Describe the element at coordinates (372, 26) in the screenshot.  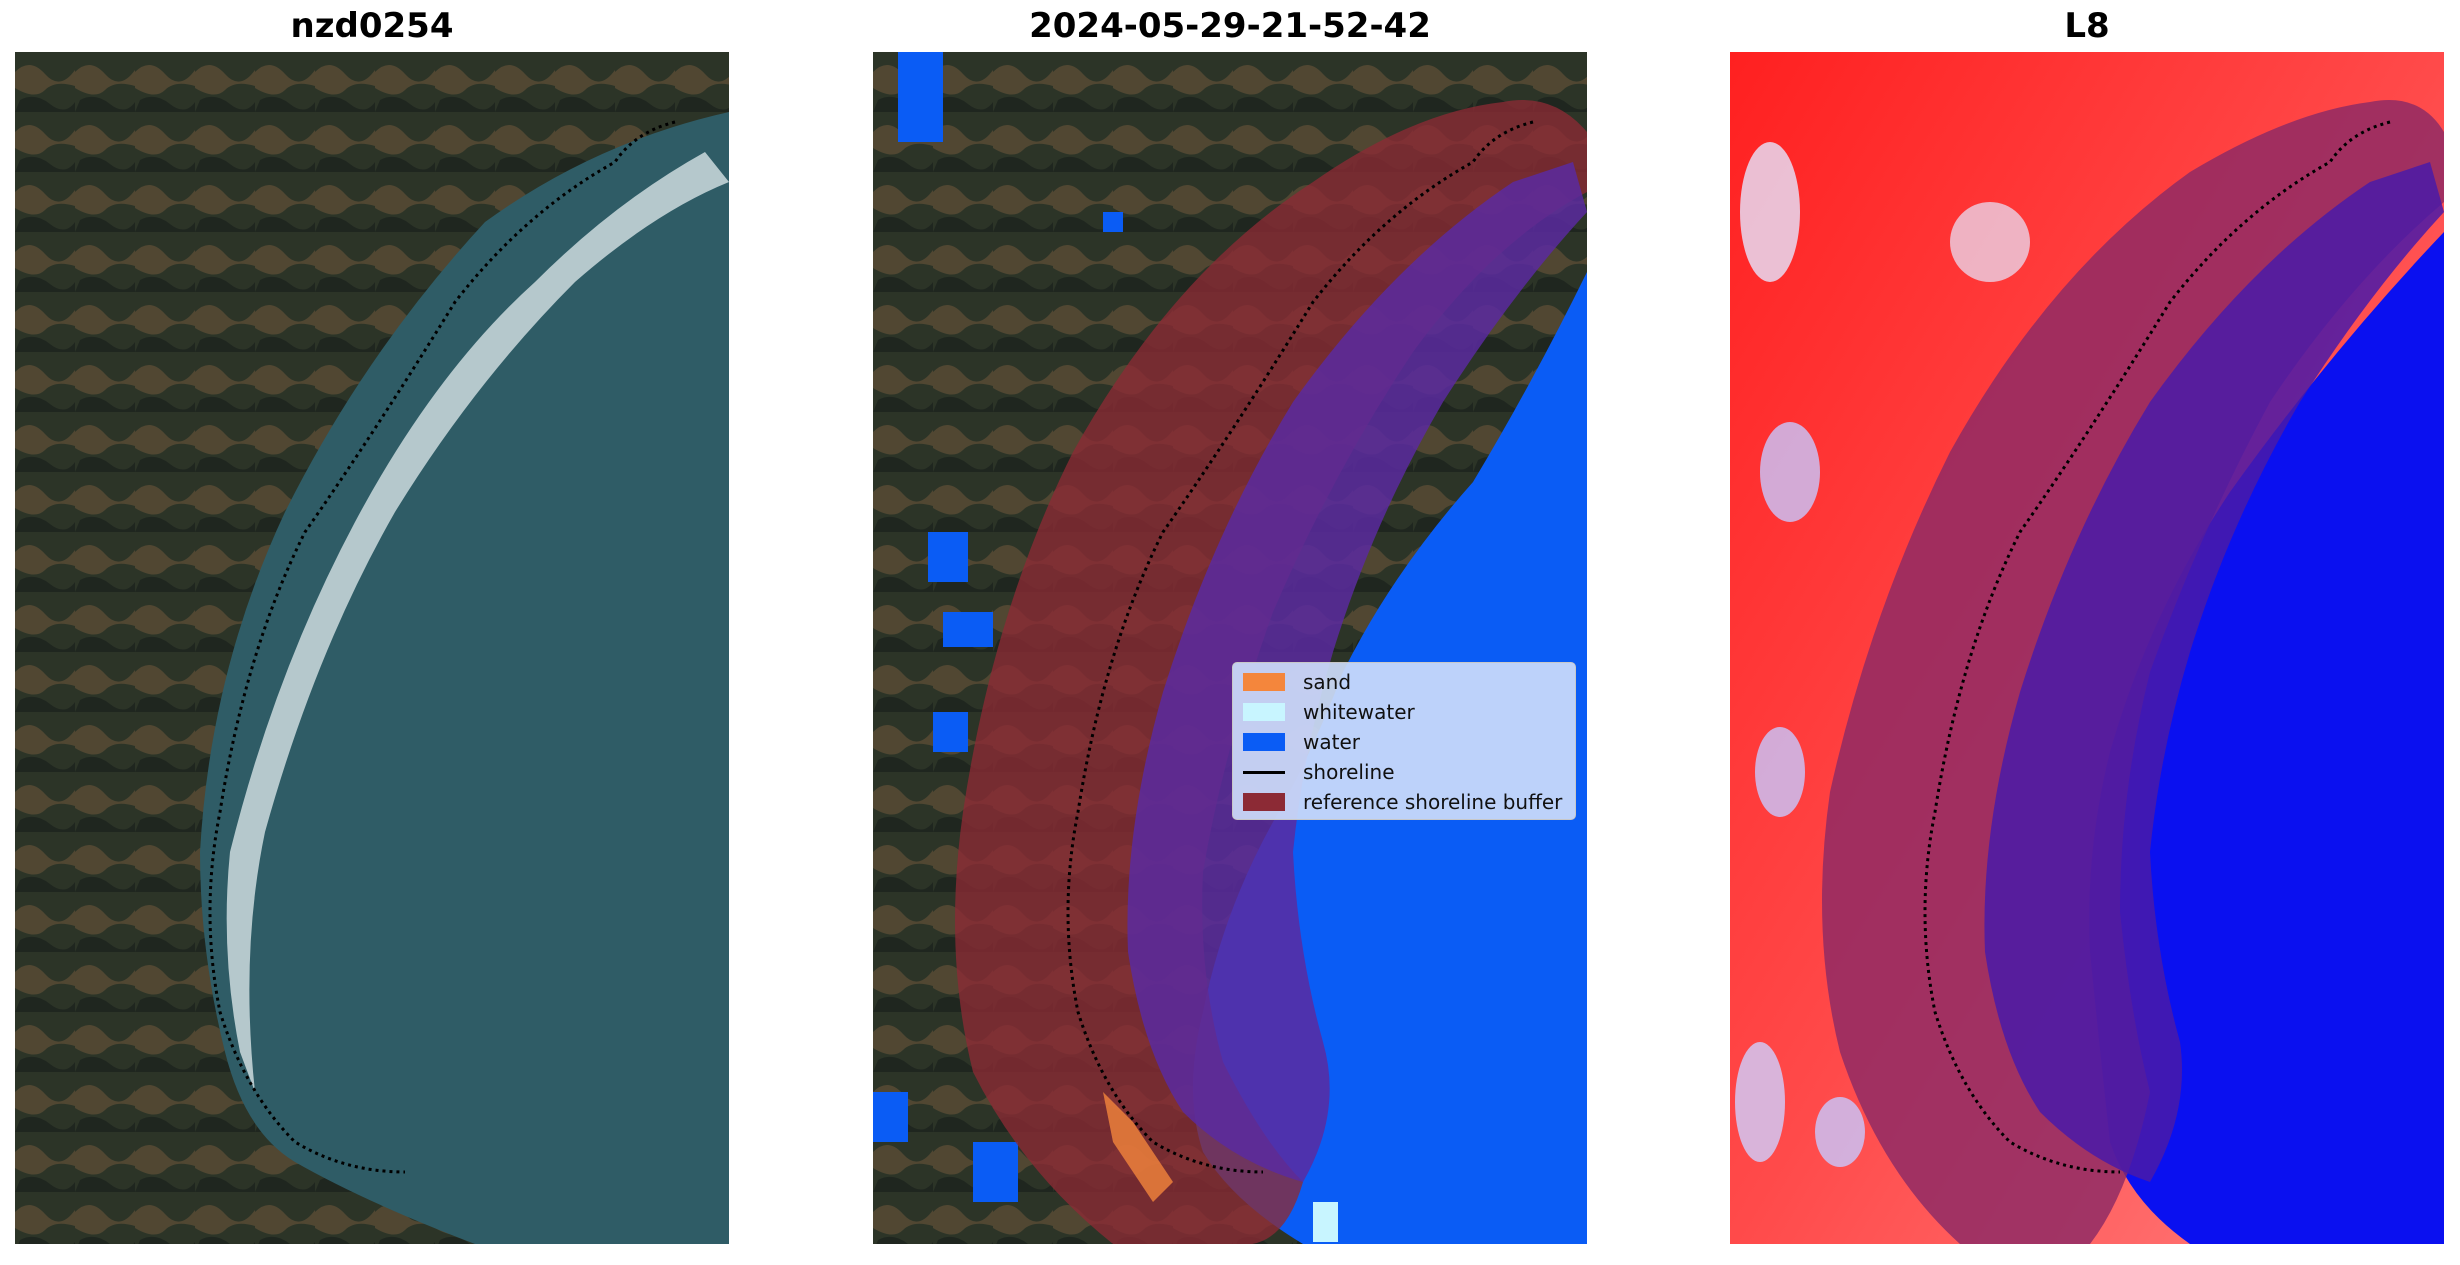
I see `panel-title-rgb: nzd0254` at that location.